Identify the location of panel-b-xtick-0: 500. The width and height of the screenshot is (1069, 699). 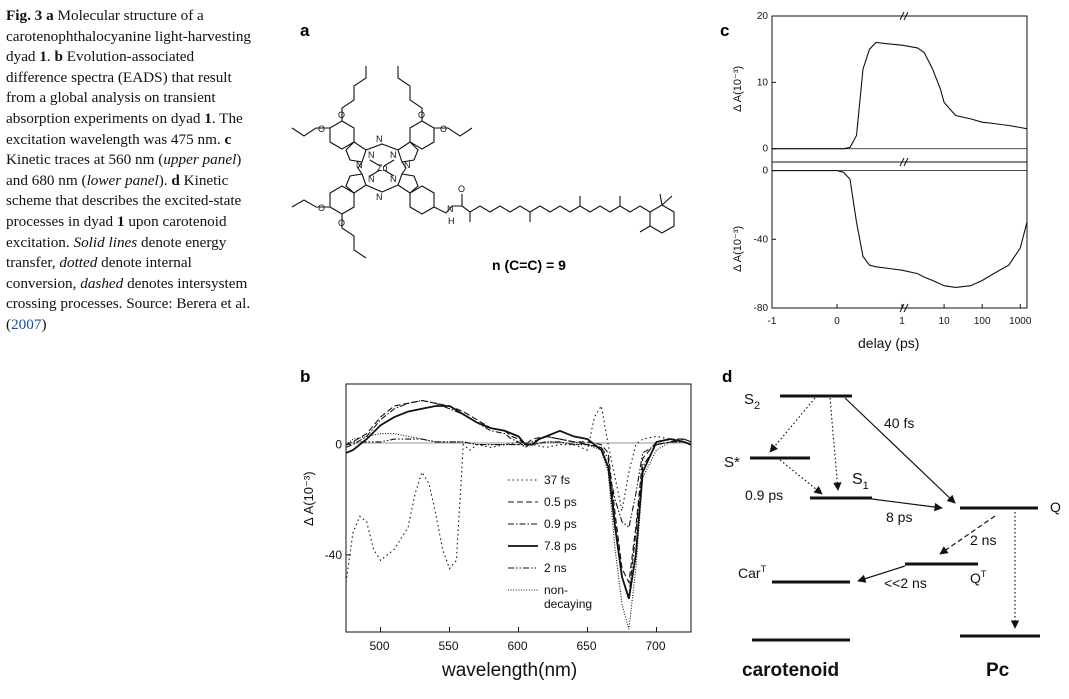
(380, 646).